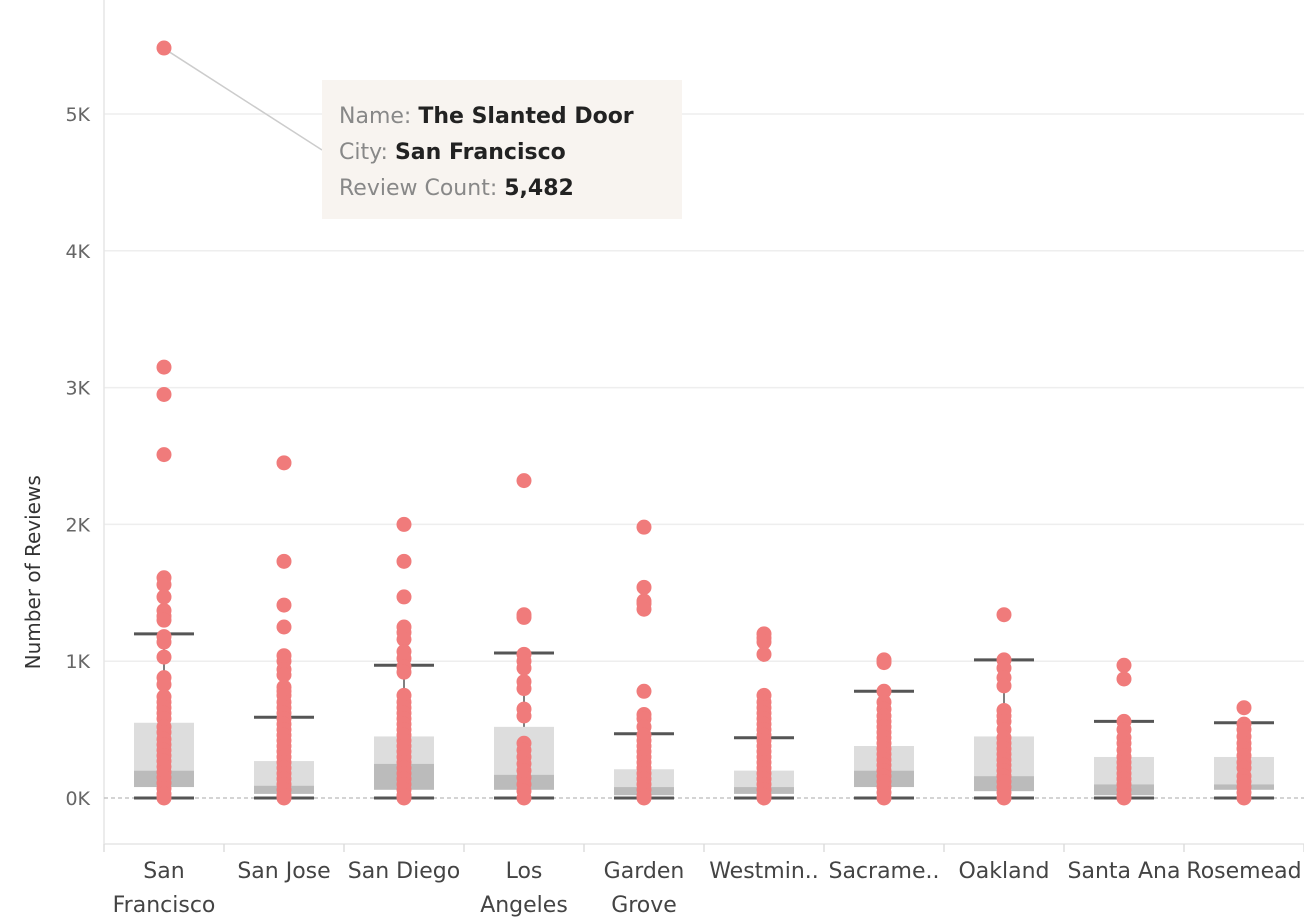 The height and width of the screenshot is (924, 1304). I want to click on tooltip-count-label: Review Count:, so click(418, 188).